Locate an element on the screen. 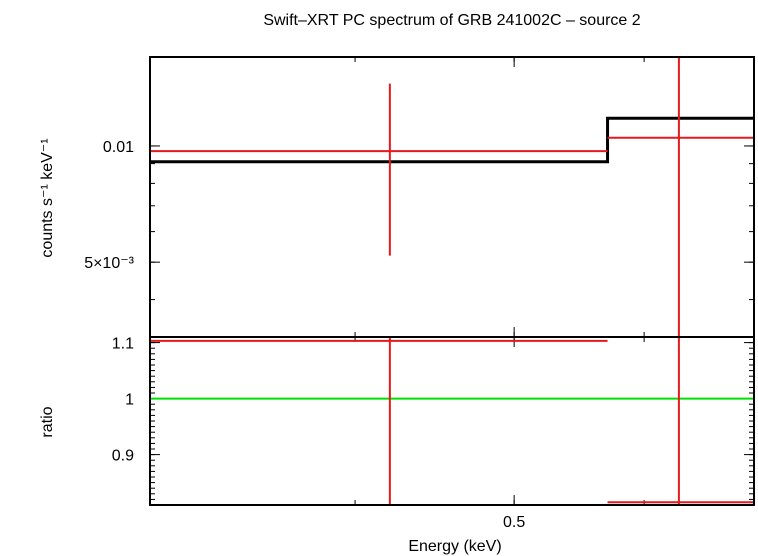 The width and height of the screenshot is (758, 556). ratio-y-tick-label: 1.1 is located at coordinates (123, 344).